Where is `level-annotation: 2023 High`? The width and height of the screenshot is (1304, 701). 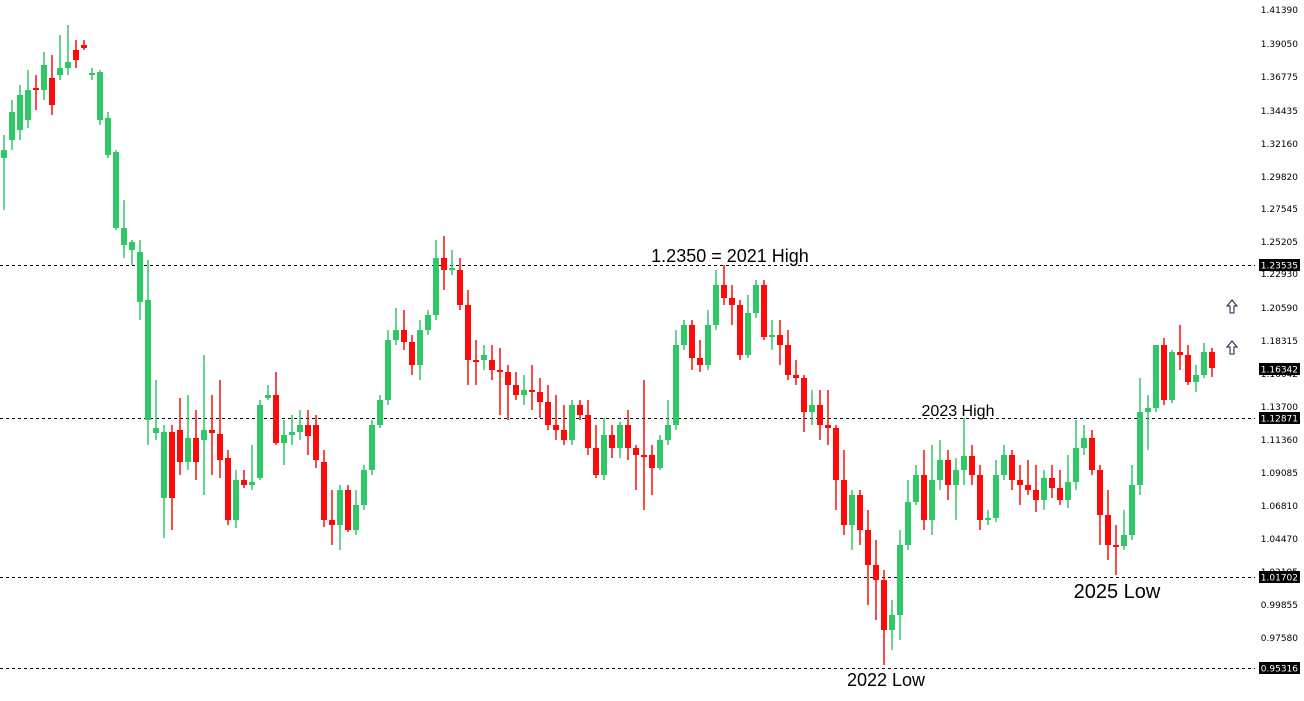 level-annotation: 2023 High is located at coordinates (958, 411).